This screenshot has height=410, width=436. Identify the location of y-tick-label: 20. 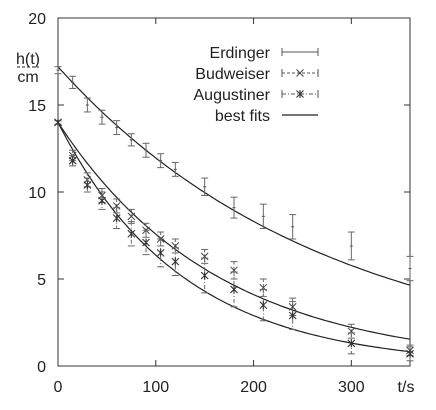
(37, 19).